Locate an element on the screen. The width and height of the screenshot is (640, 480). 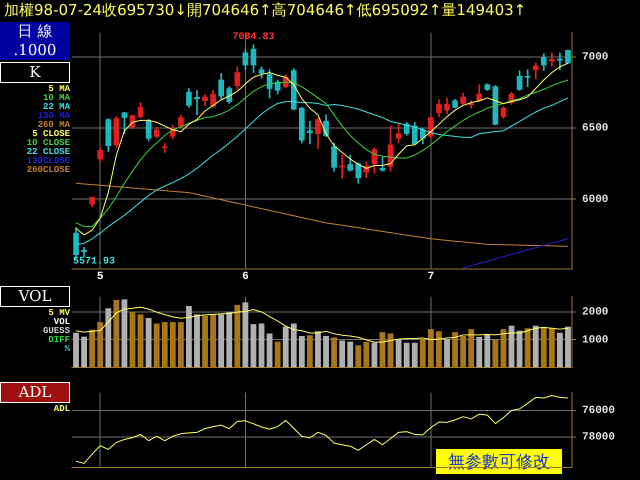
text: GUESS is located at coordinates (56, 331).